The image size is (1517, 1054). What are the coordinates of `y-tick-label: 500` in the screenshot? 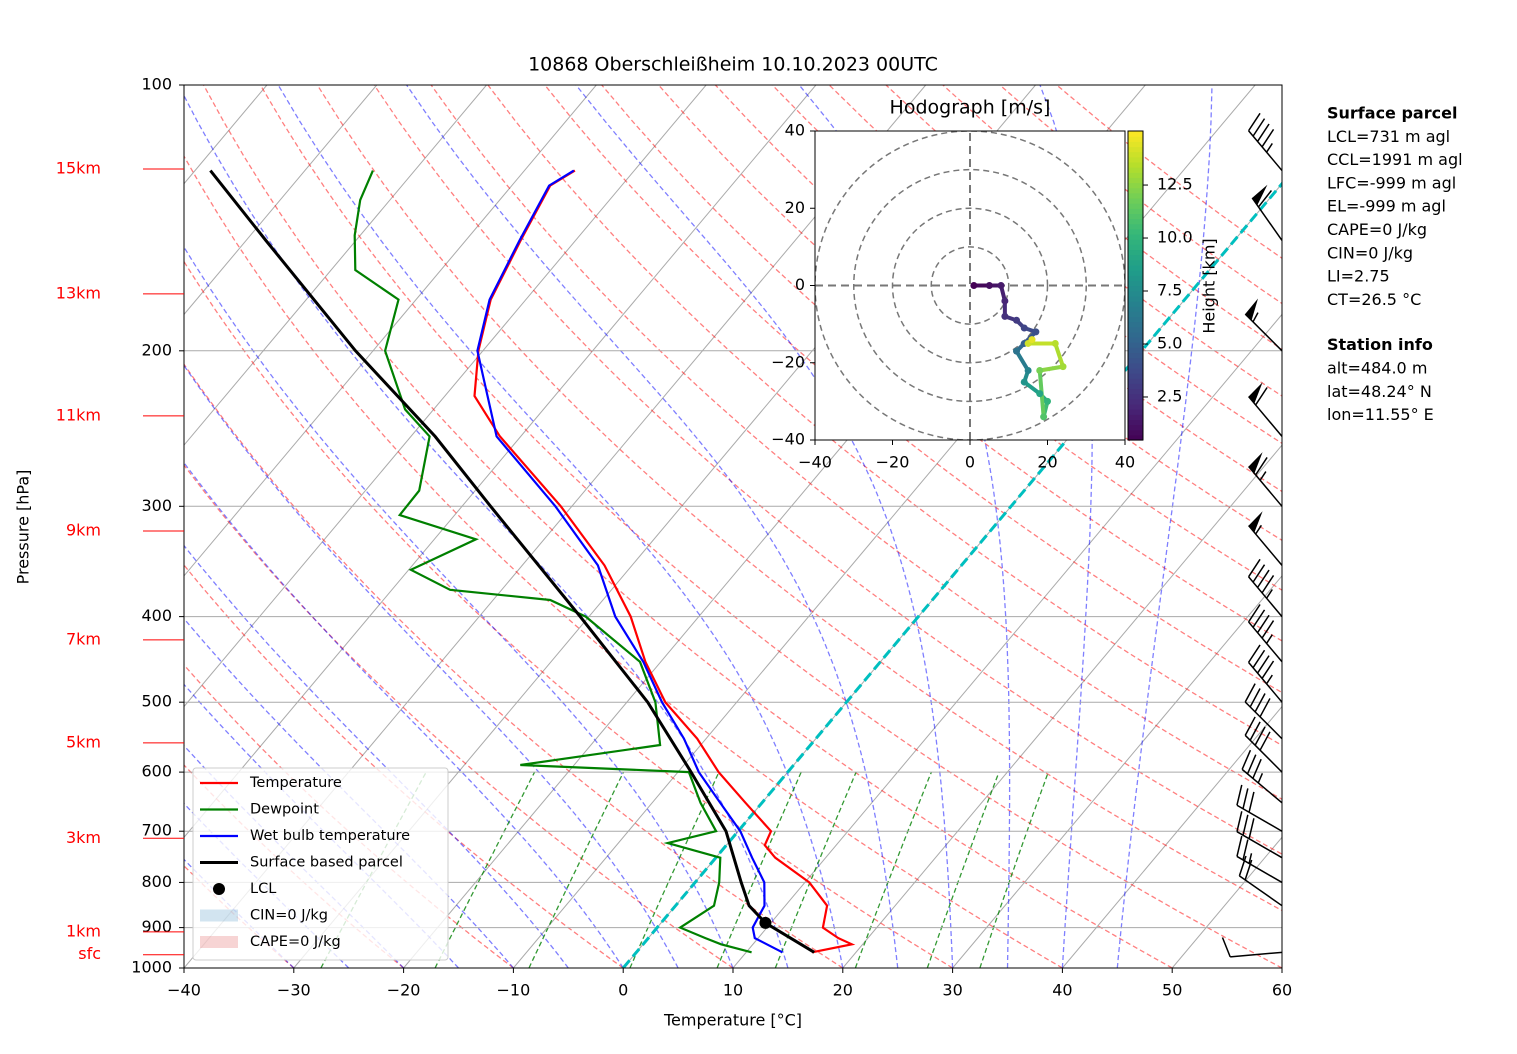 It's located at (156, 701).